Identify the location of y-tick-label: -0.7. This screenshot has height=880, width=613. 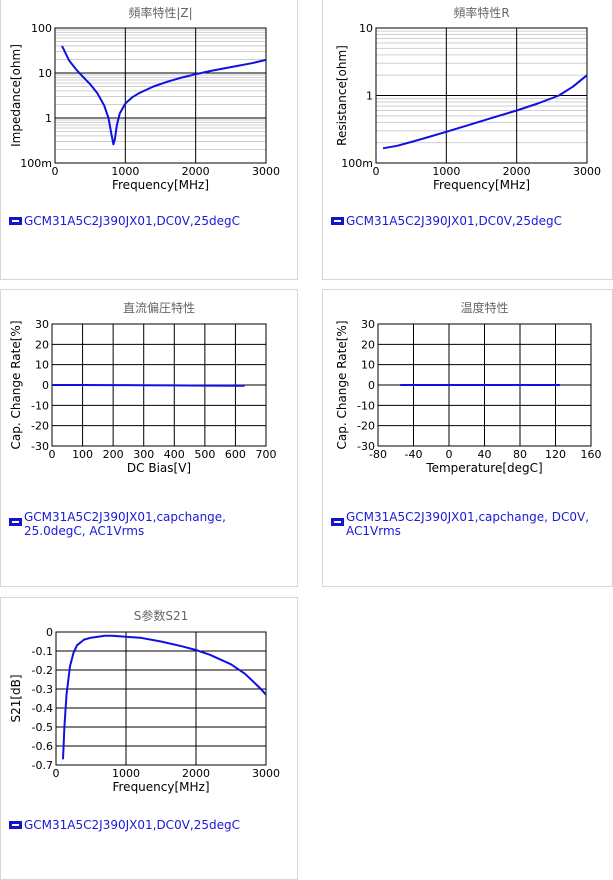
(42, 765).